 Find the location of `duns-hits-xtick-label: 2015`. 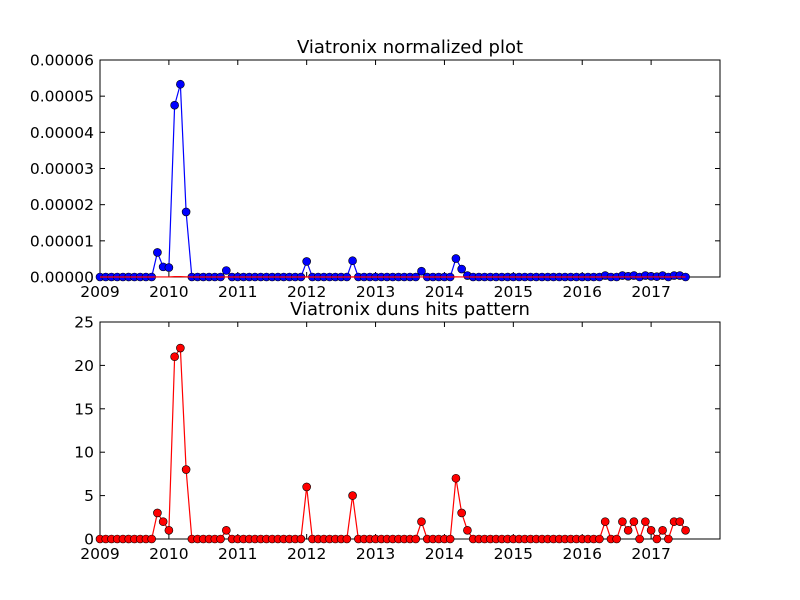

duns-hits-xtick-label: 2015 is located at coordinates (513, 554).